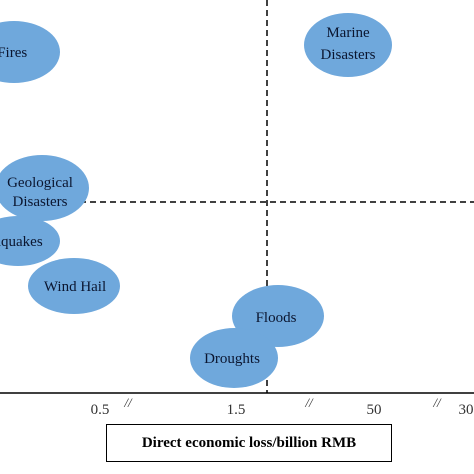 The width and height of the screenshot is (474, 474). Describe the element at coordinates (21, 242) in the screenshot. I see `bubble-label: thquakes` at that location.